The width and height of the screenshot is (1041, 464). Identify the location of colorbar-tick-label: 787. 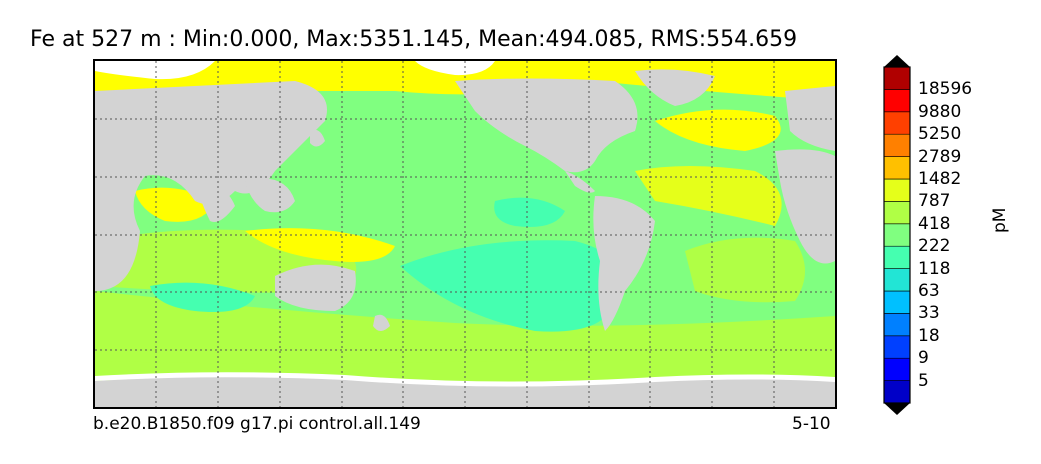
(934, 201).